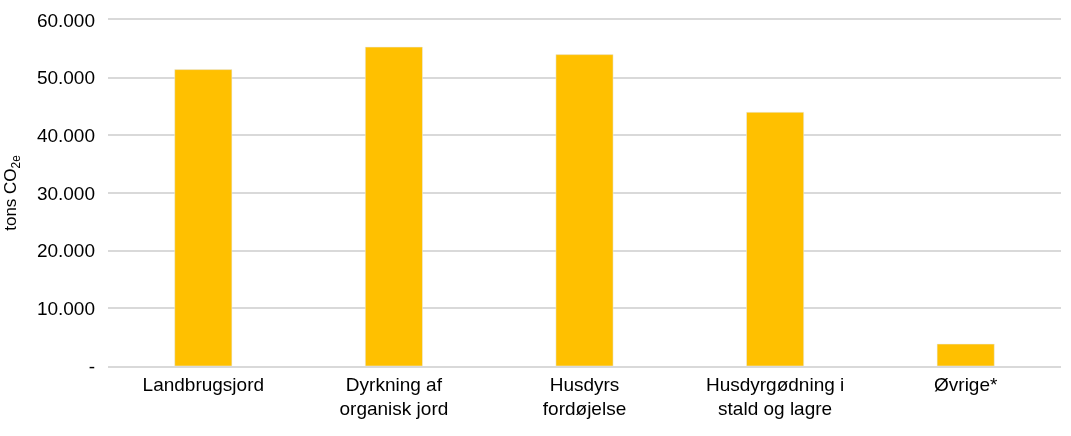 This screenshot has width=1071, height=436. What do you see at coordinates (203, 384) in the screenshot?
I see `x-tick-label: Landbrugsjord` at bounding box center [203, 384].